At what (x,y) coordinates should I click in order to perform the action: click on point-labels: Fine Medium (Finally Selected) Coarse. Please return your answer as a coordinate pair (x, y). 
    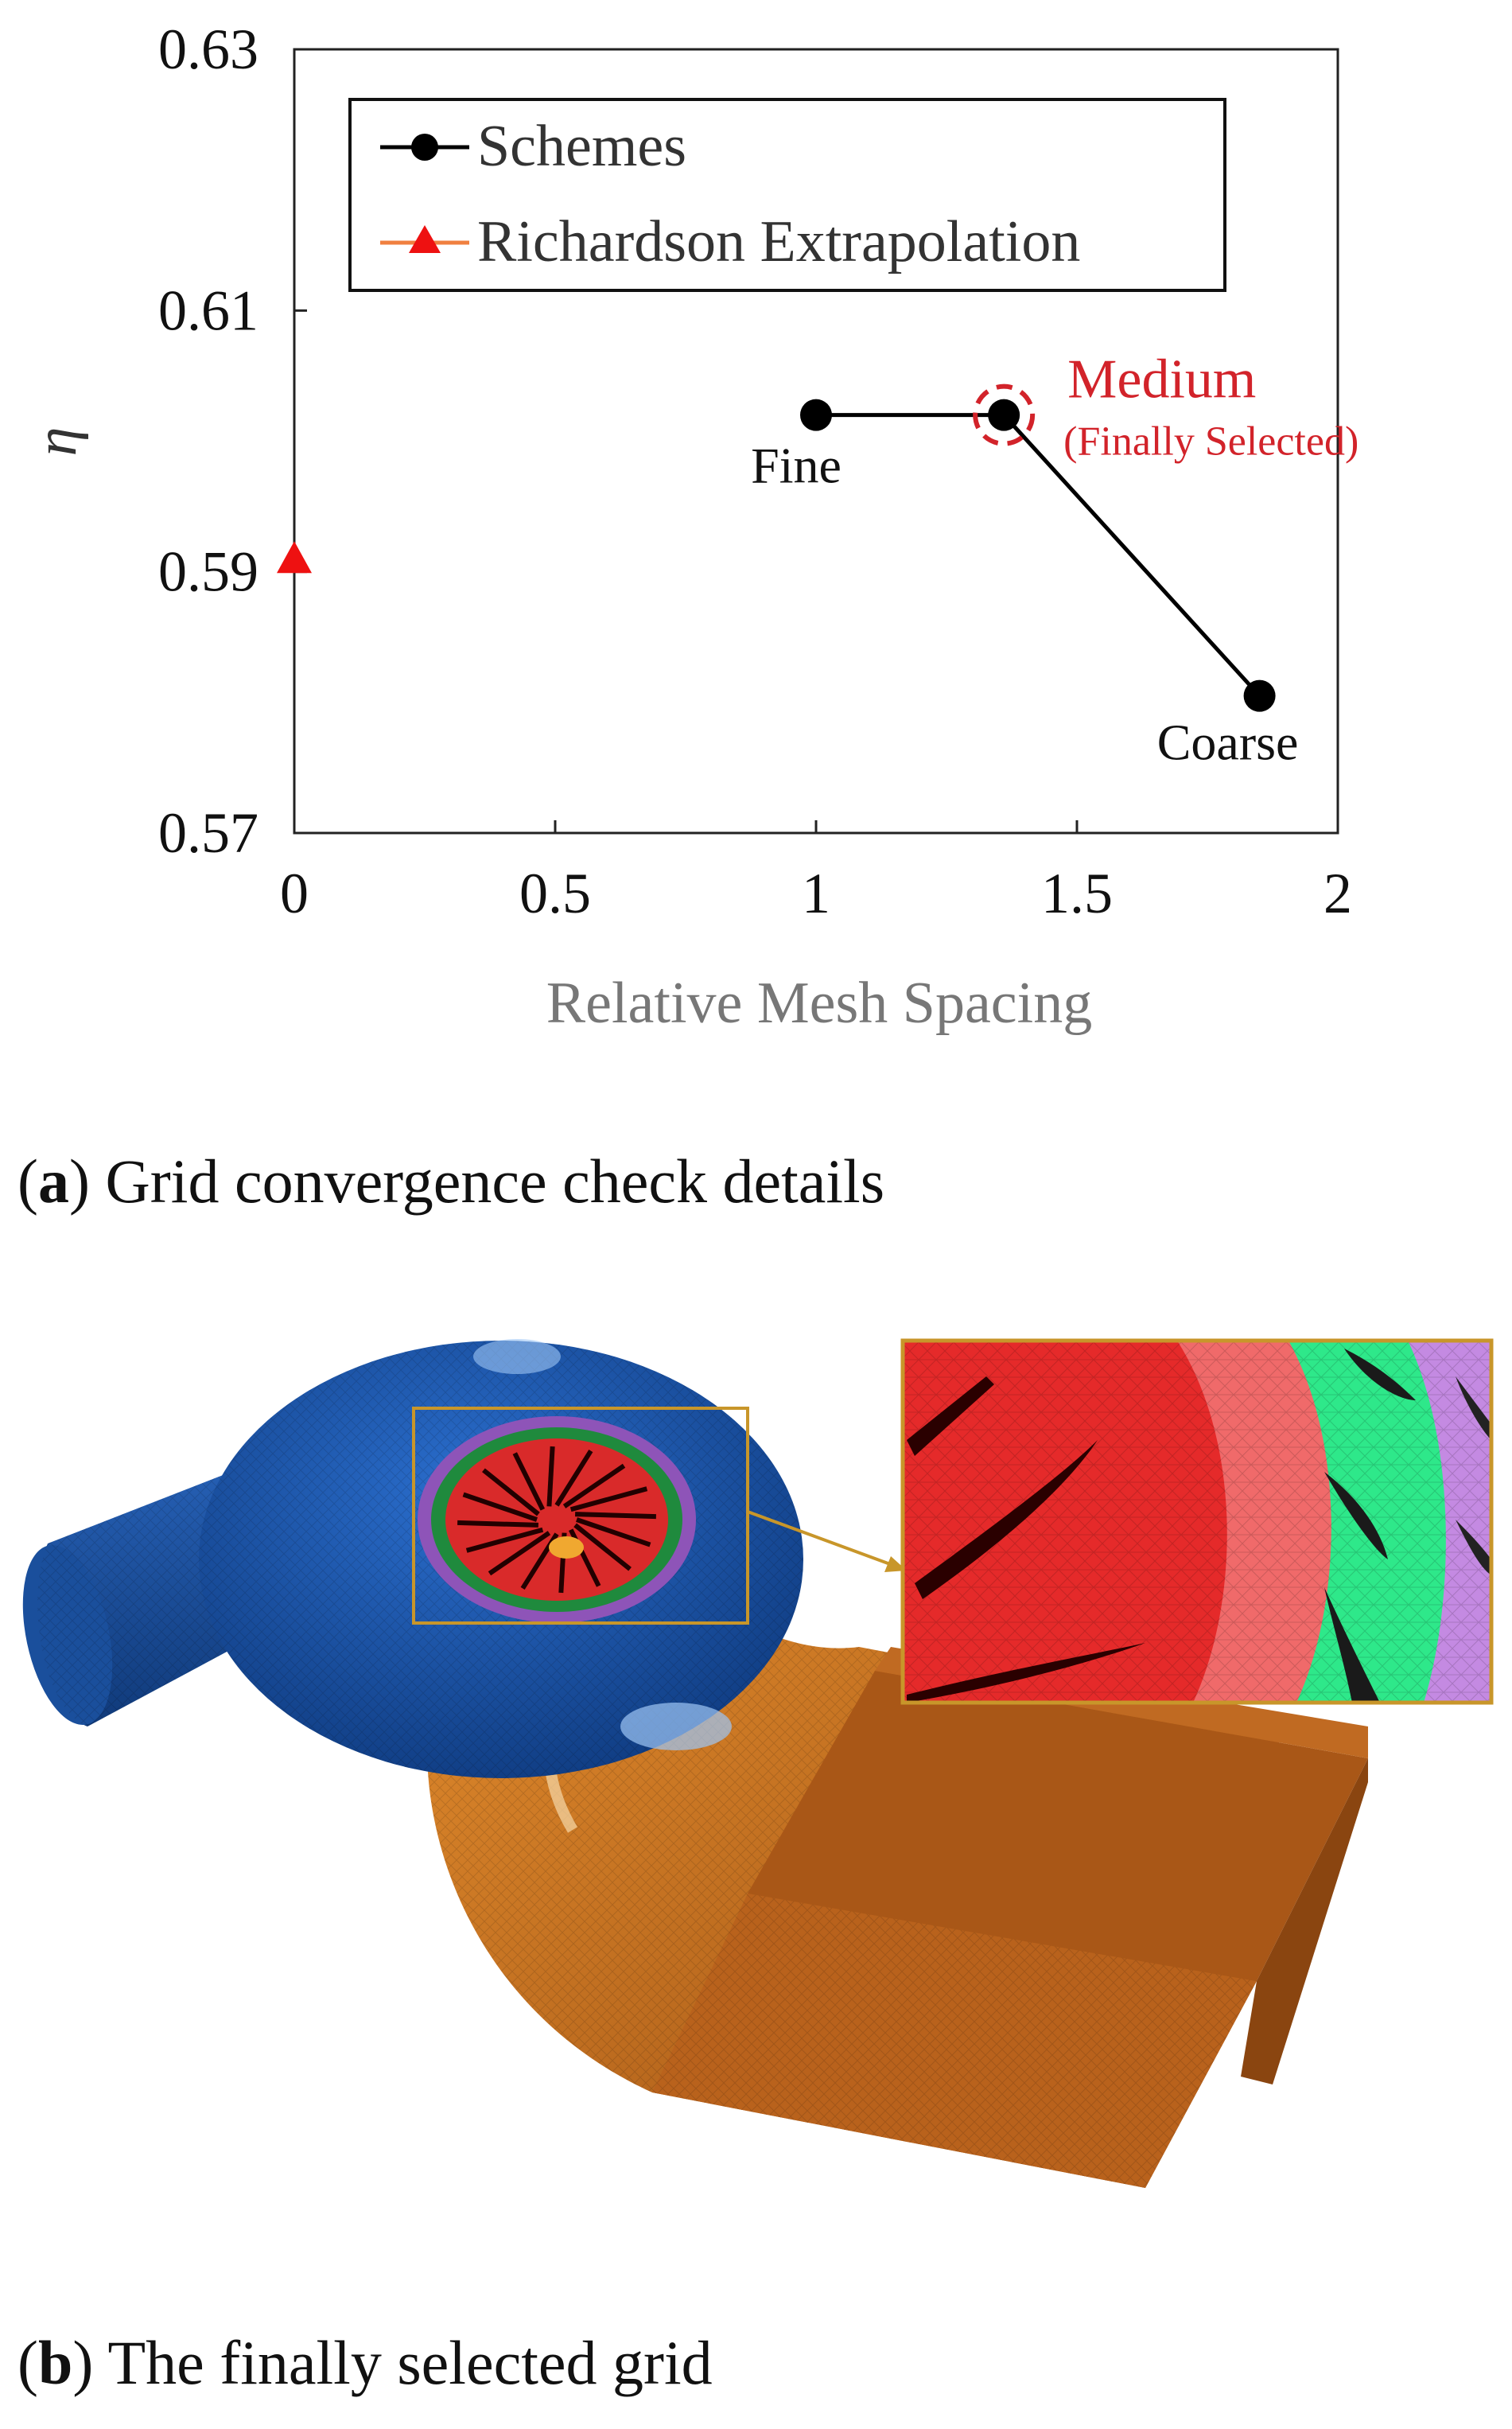
    Looking at the image, I should click on (1054, 560).